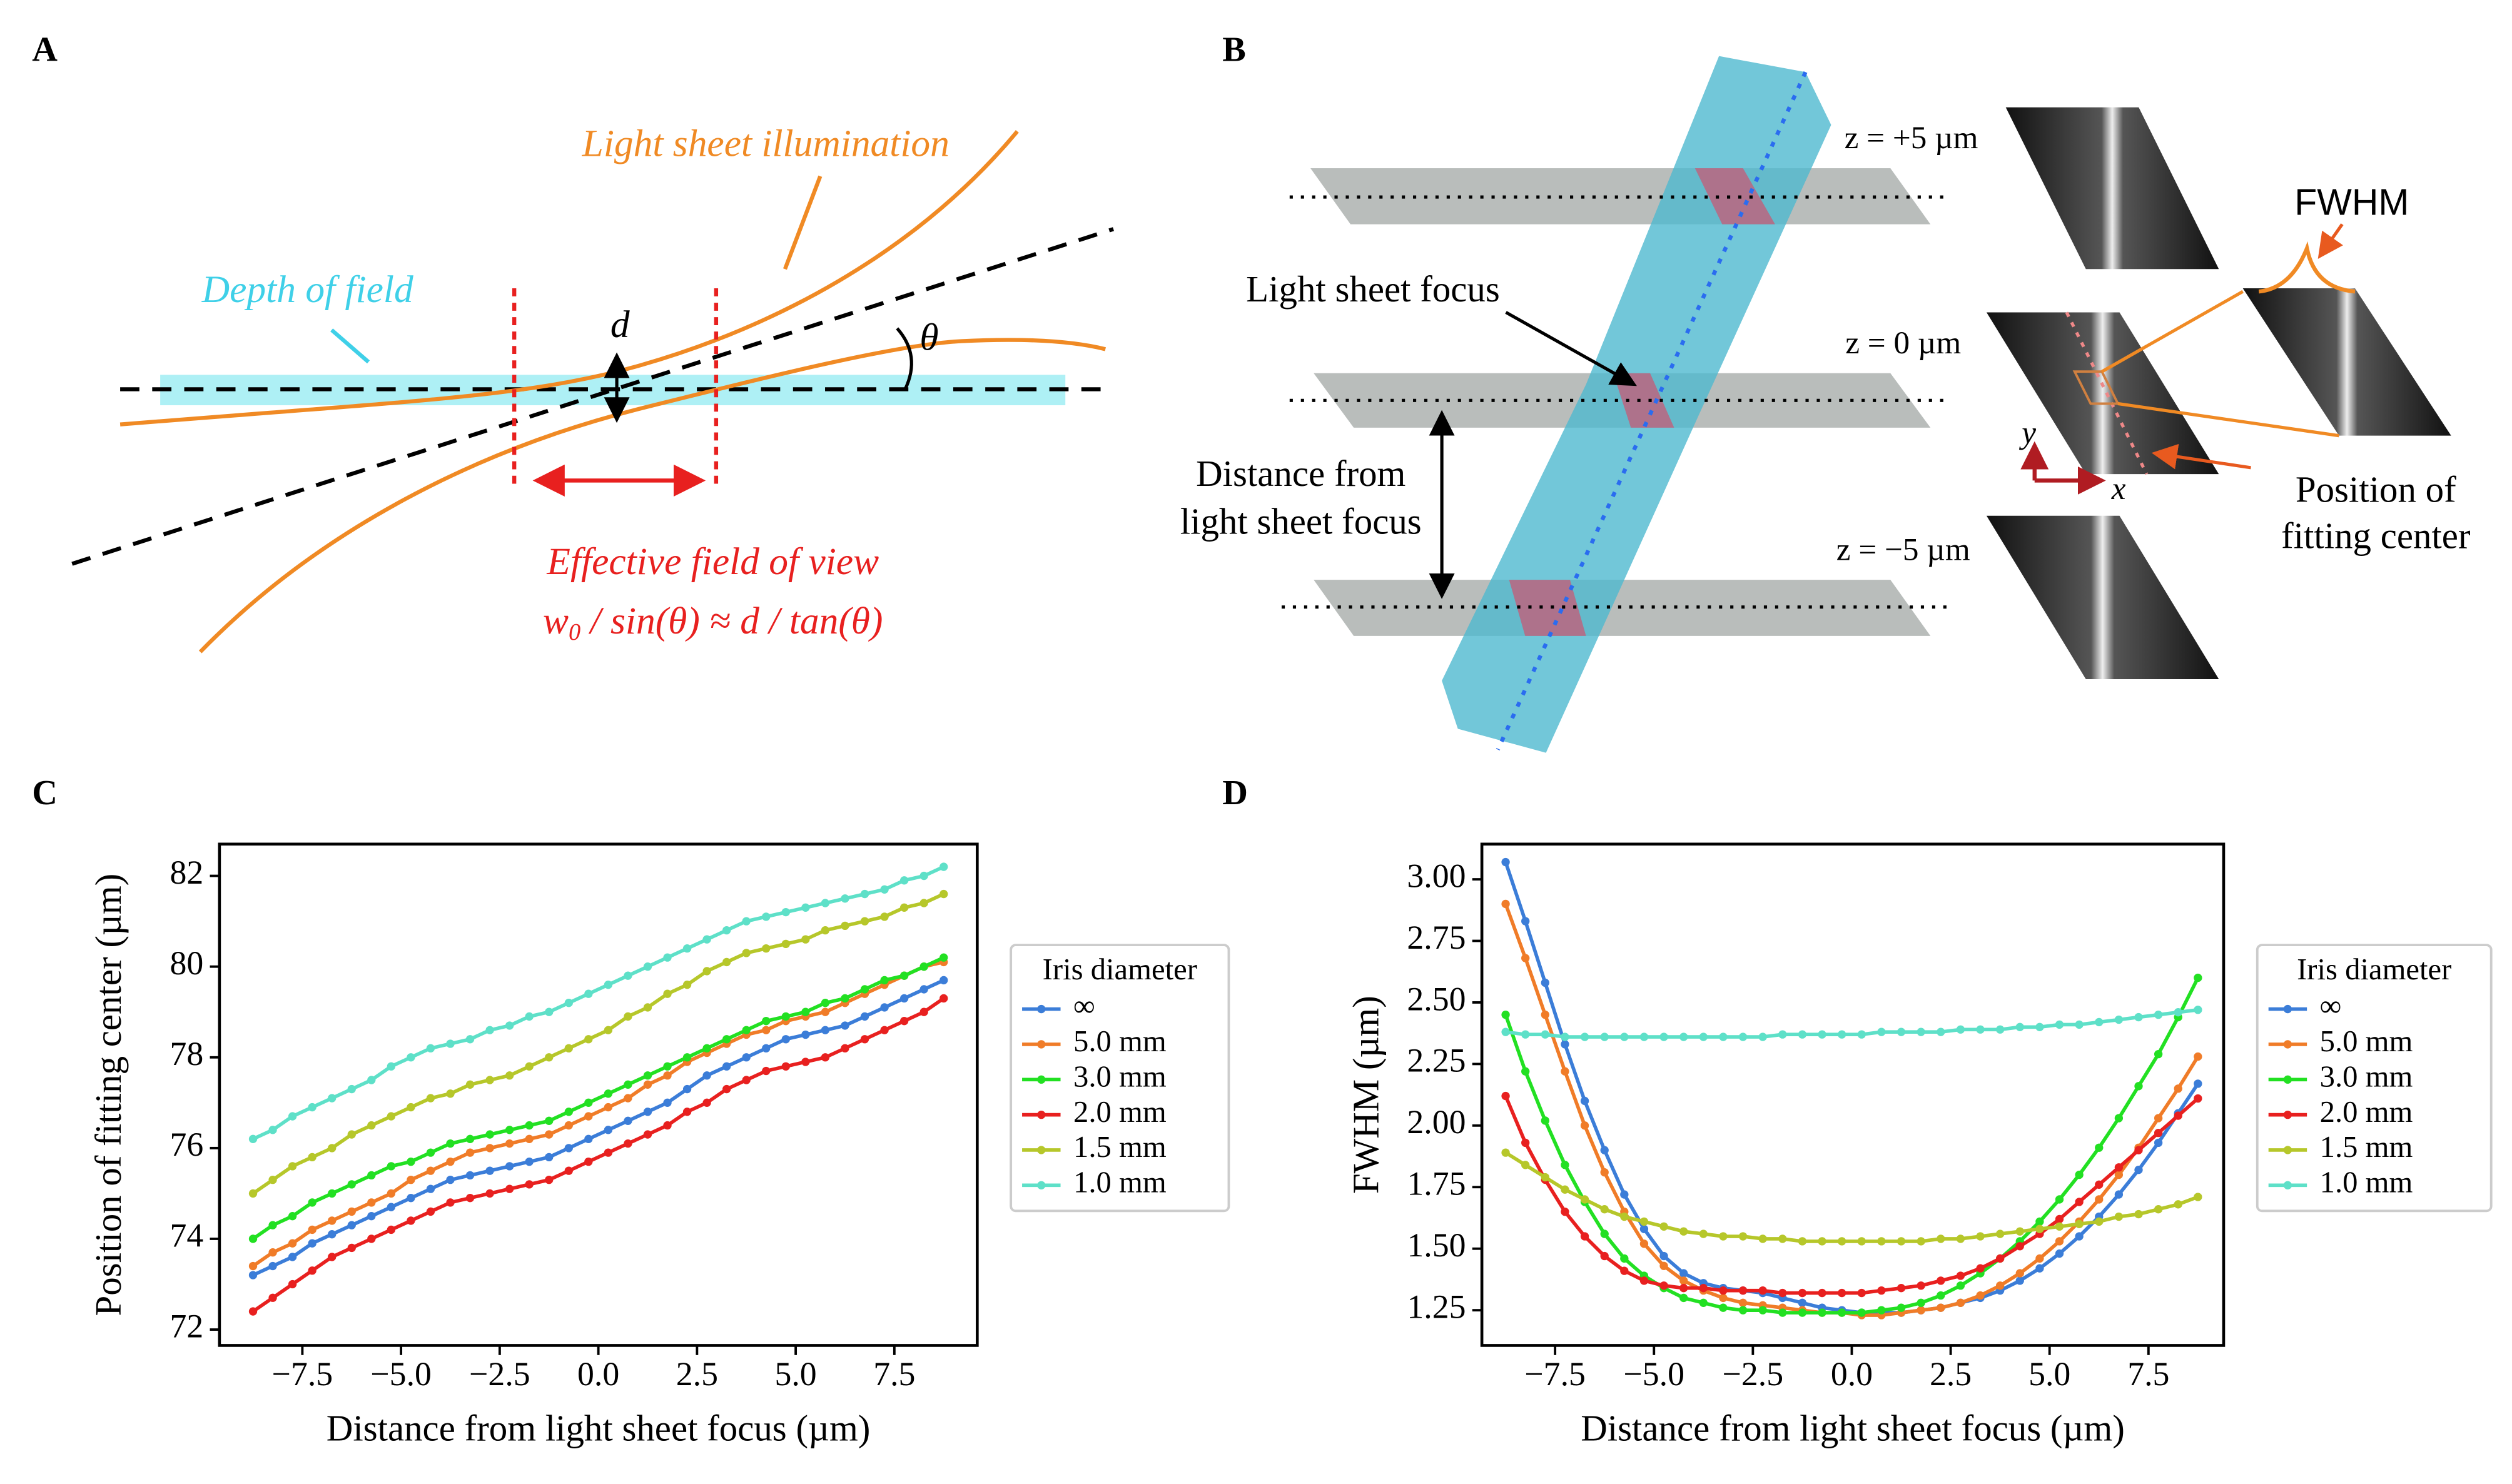 This screenshot has width=2512, height=1484. What do you see at coordinates (350, 346) in the screenshot?
I see `leader` at bounding box center [350, 346].